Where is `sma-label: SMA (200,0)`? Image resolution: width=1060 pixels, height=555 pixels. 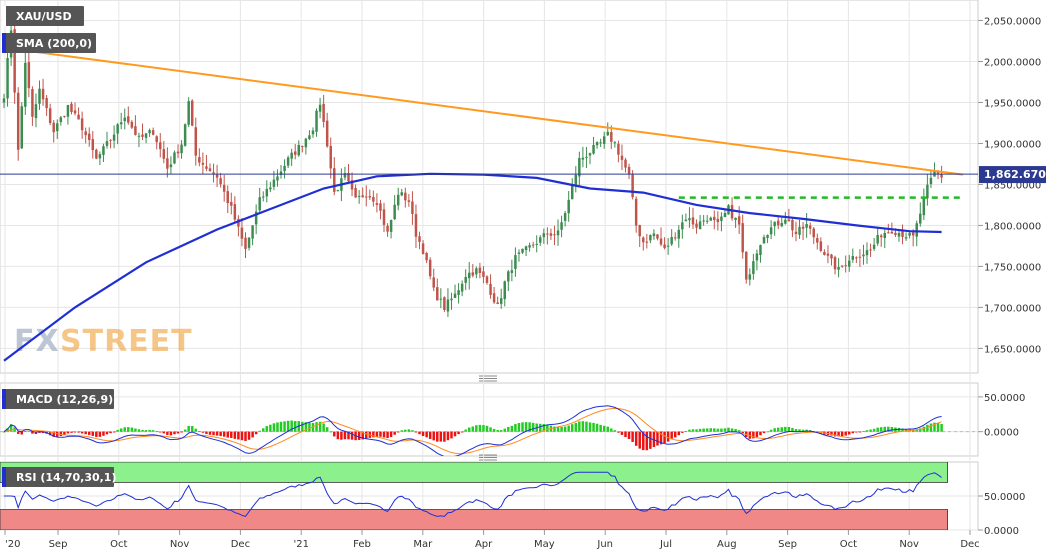 sma-label: SMA (200,0) is located at coordinates (49, 43).